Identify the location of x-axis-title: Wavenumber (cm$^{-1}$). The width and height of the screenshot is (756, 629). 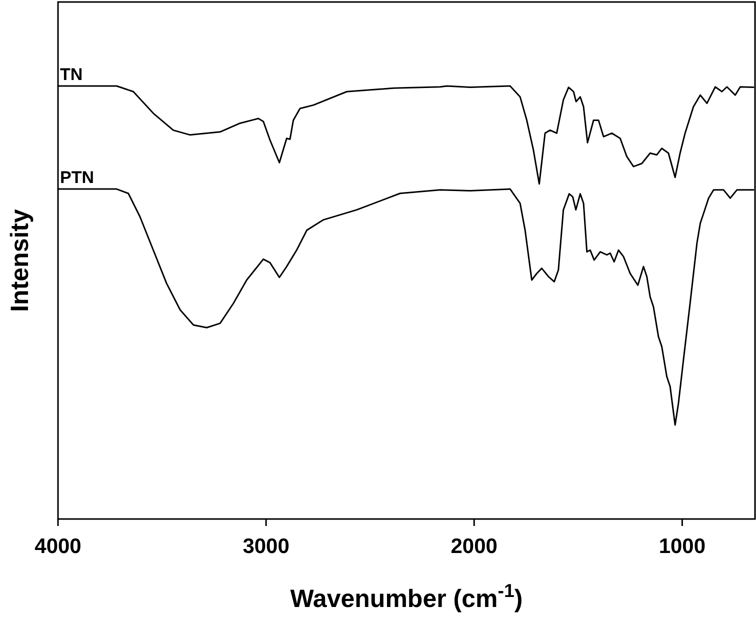
(406, 596).